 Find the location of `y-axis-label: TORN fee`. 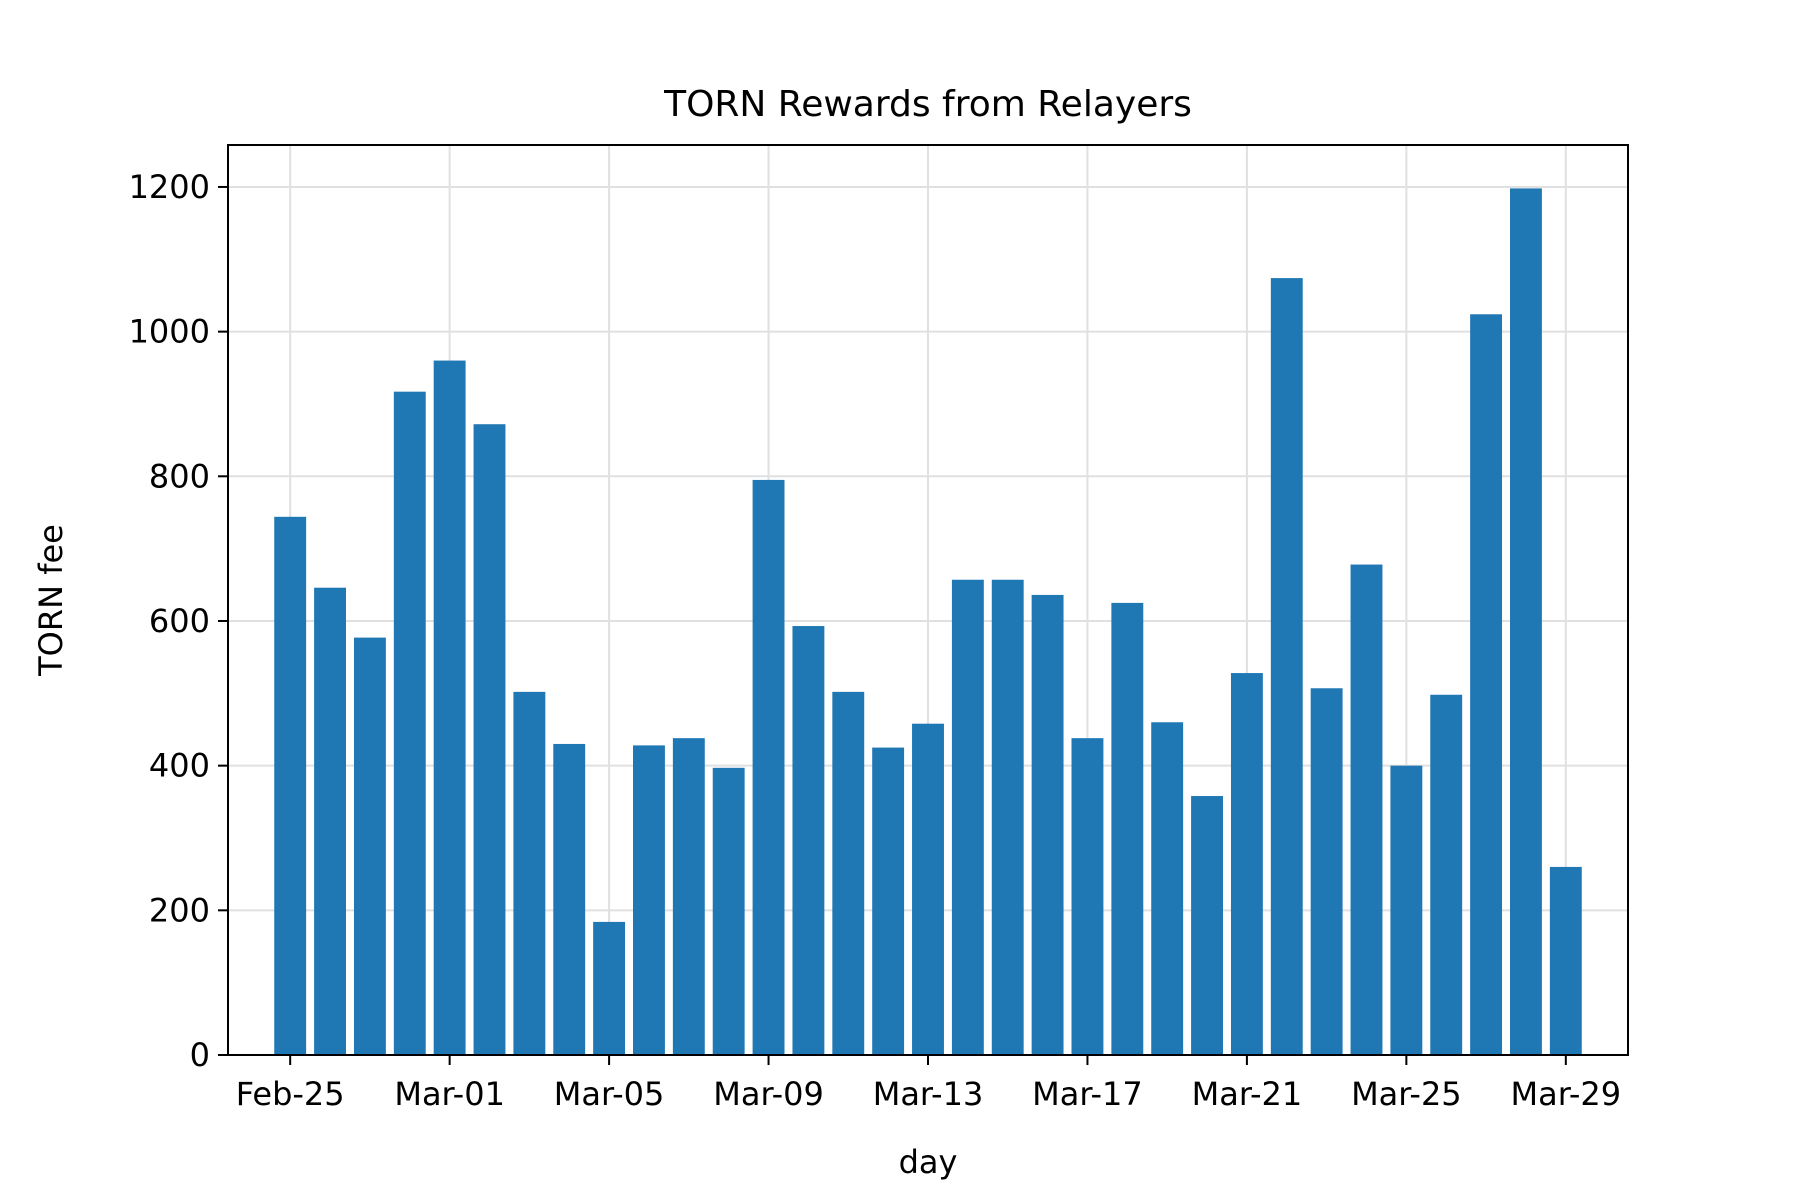

y-axis-label: TORN fee is located at coordinates (51, 600).